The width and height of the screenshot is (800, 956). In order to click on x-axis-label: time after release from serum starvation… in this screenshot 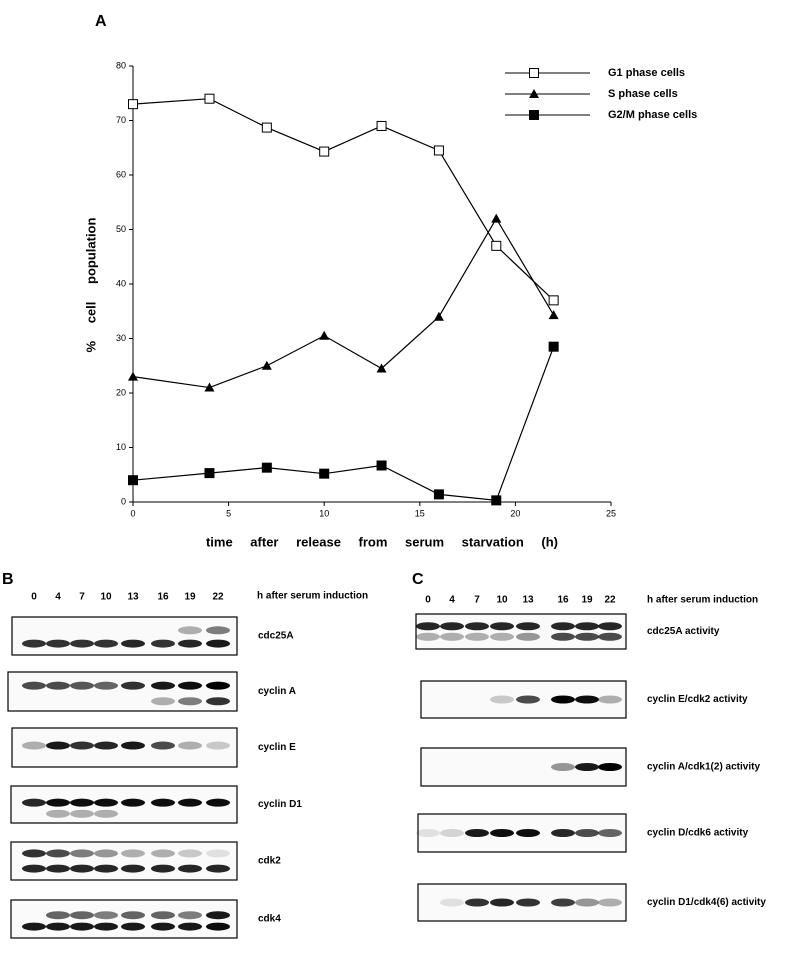, I will do `click(382, 541)`.